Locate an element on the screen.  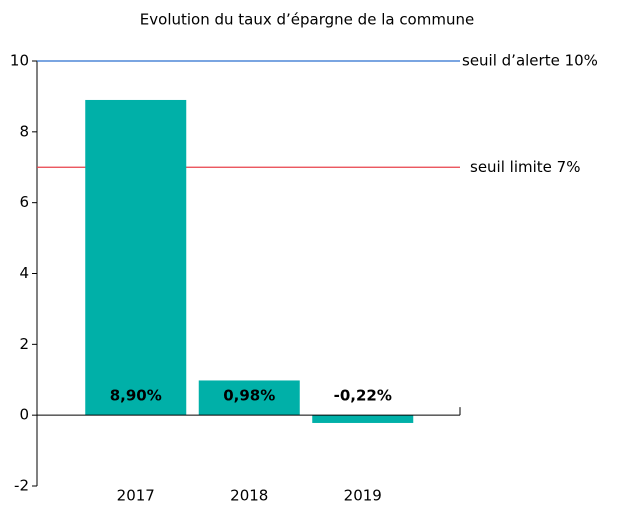
x-tick-label: 2019 is located at coordinates (363, 496).